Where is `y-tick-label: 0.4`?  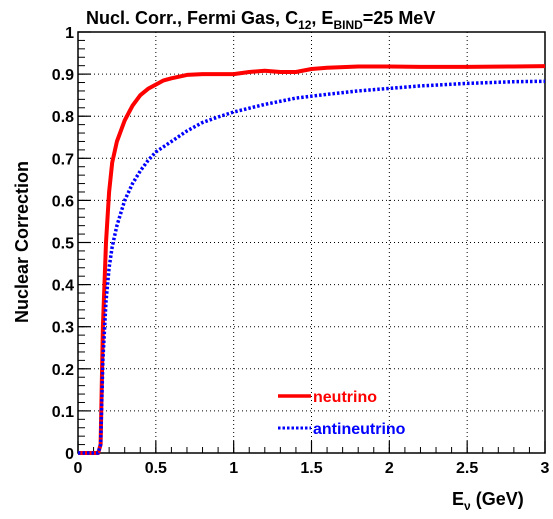 y-tick-label: 0.4 is located at coordinates (63, 286).